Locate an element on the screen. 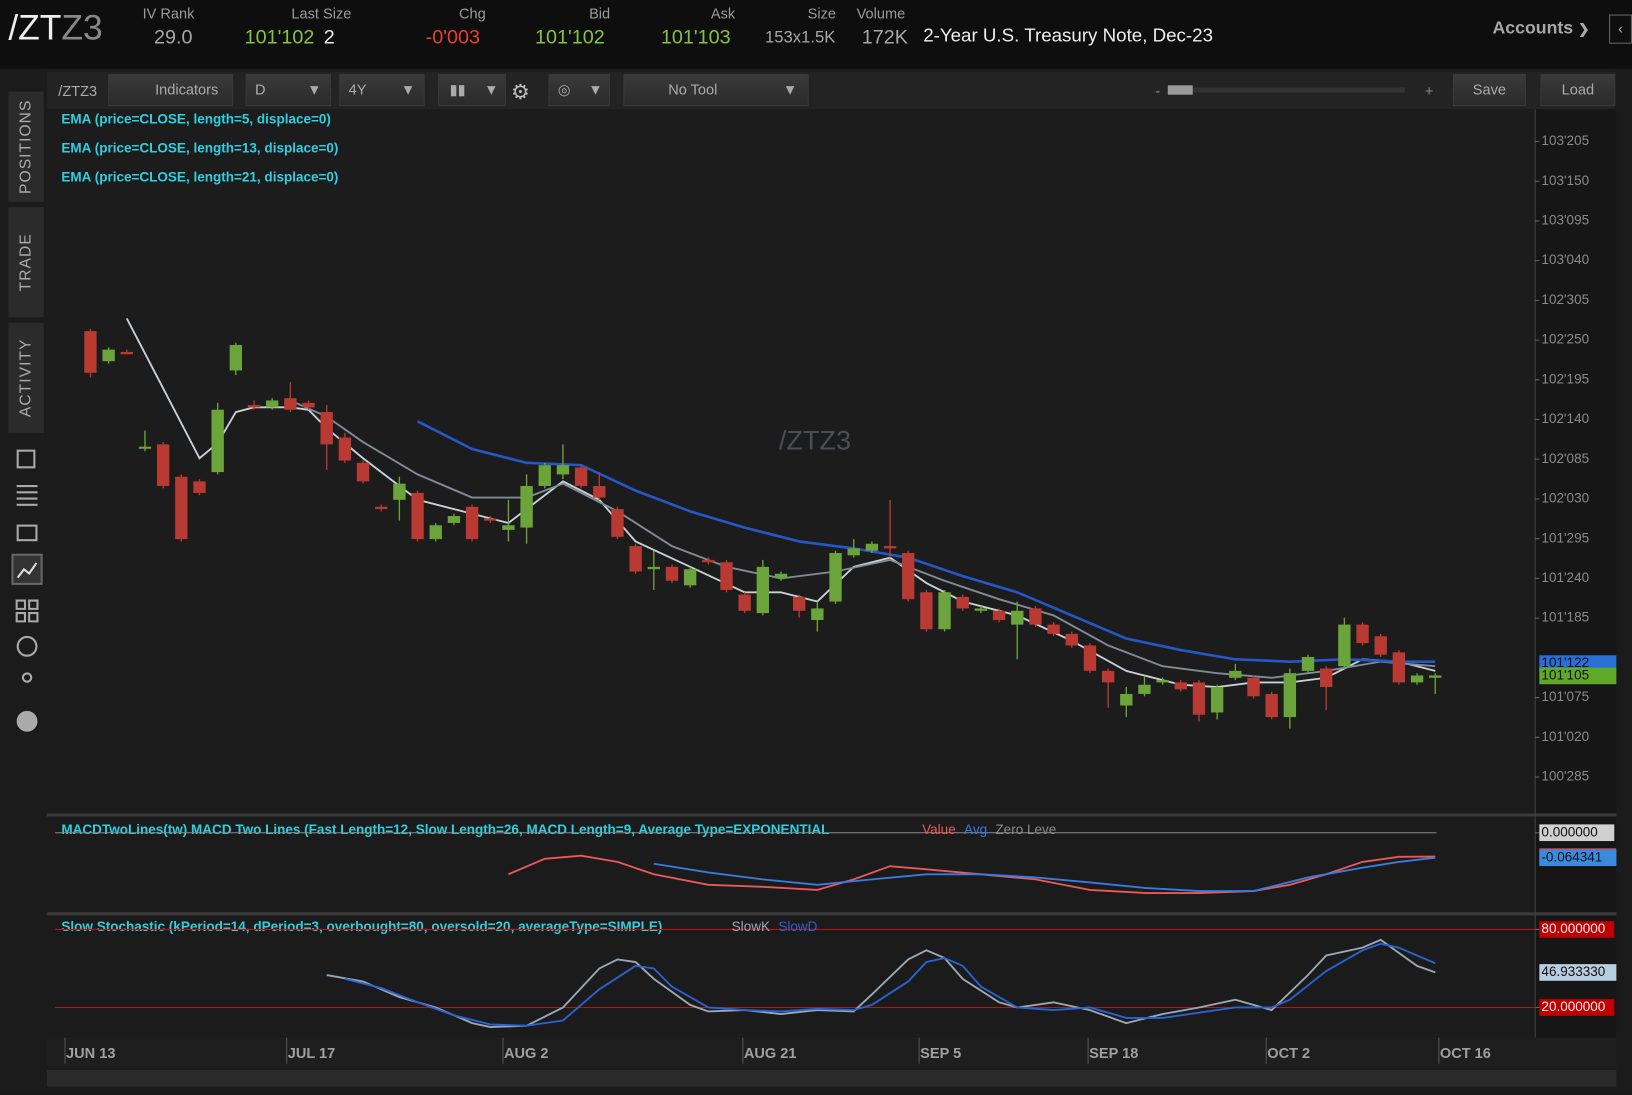 The width and height of the screenshot is (1632, 1095). symbol: /ZTZ3 is located at coordinates (55, 28).